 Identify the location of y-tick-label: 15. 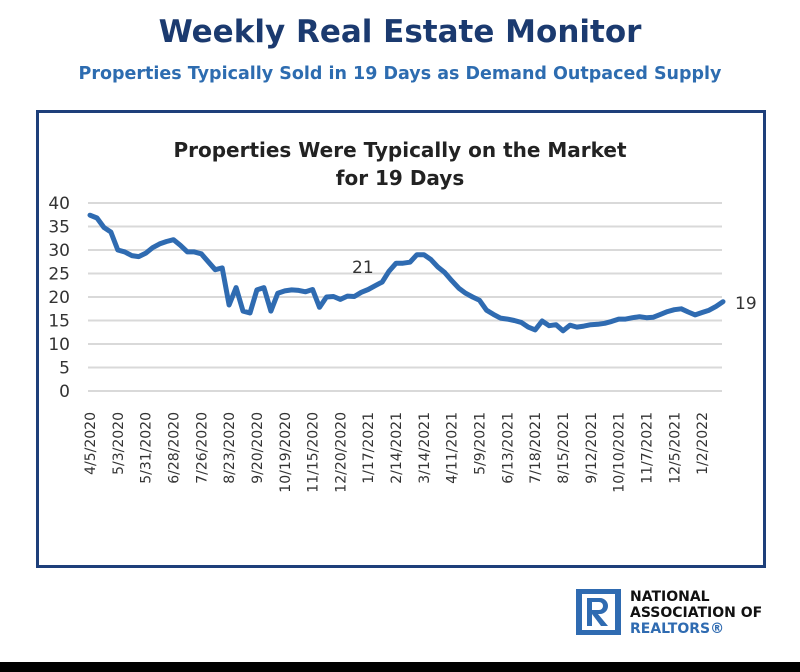
(59, 322).